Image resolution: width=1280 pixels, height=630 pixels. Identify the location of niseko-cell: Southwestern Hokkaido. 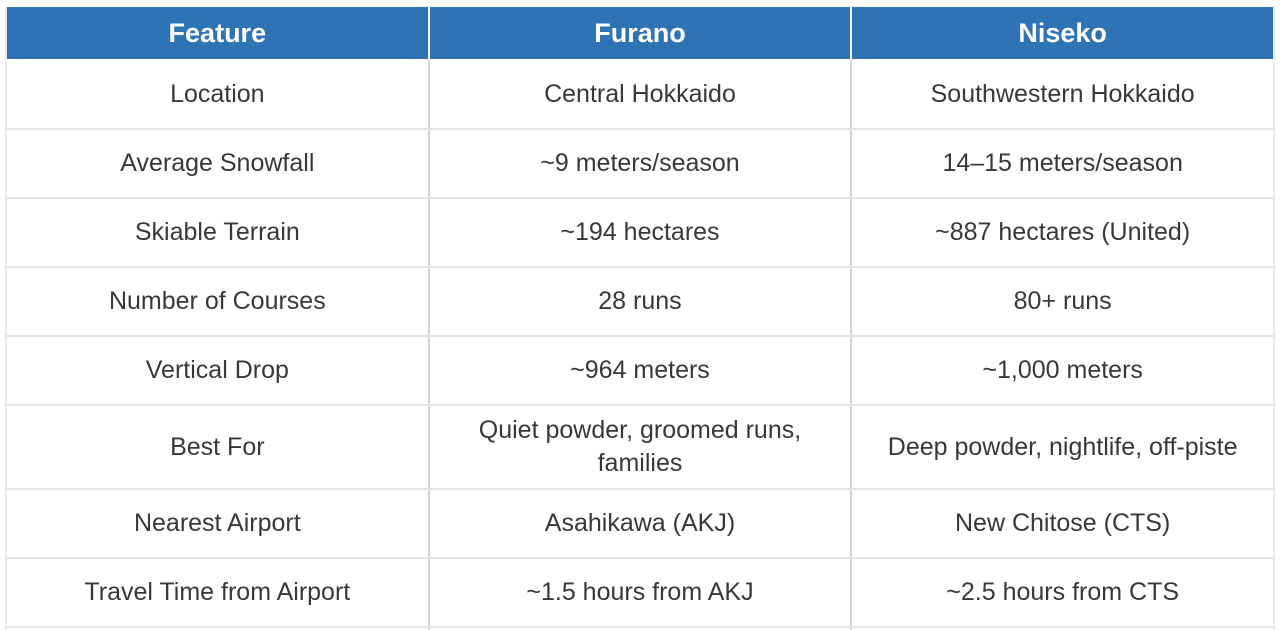
(1062, 94).